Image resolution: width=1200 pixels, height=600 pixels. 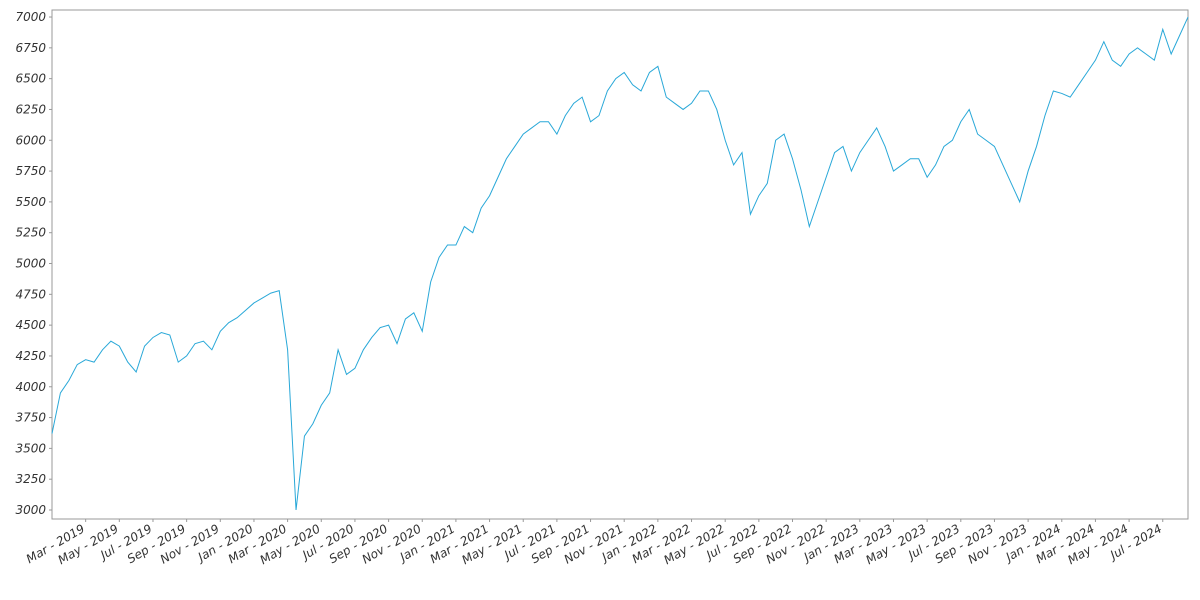 What do you see at coordinates (30, 325) in the screenshot?
I see `y-tick-label: 4500` at bounding box center [30, 325].